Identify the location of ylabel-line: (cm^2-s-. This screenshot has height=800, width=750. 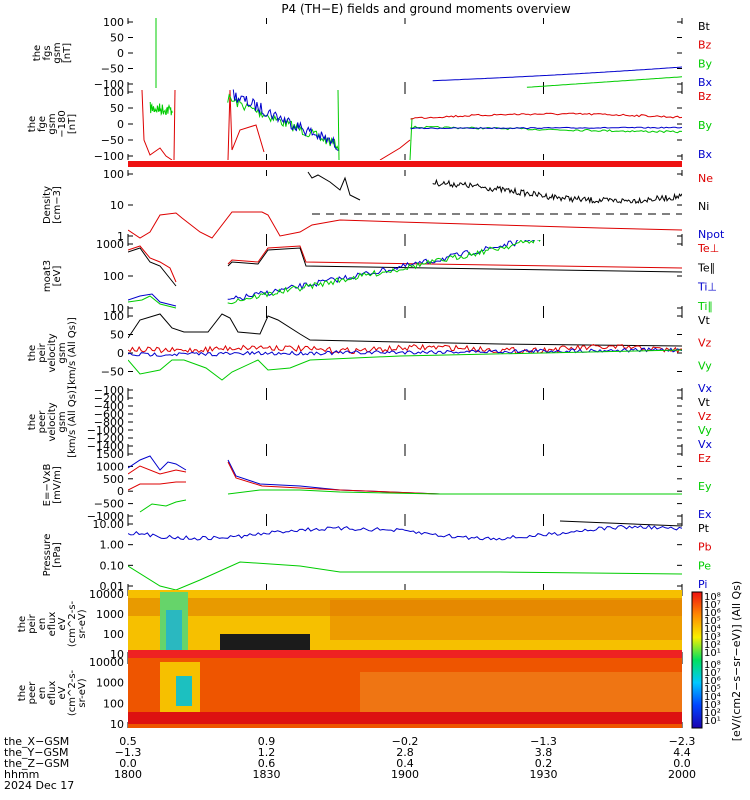
(72, 623).